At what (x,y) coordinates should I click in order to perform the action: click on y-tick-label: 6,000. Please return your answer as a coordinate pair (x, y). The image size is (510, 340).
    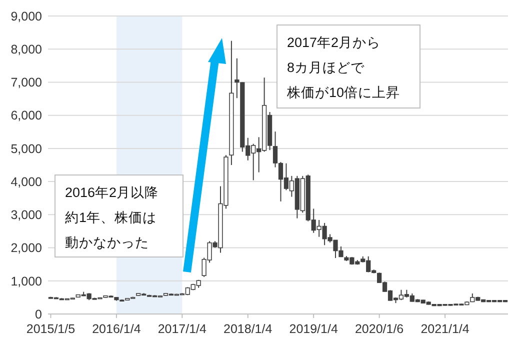
    Looking at the image, I should click on (26, 115).